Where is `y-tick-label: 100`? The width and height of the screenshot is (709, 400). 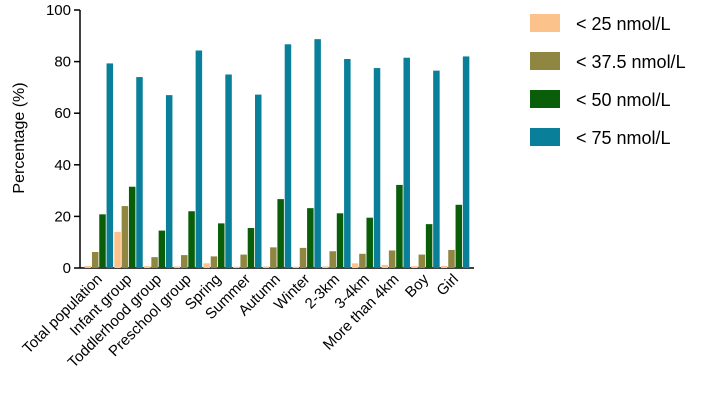
y-tick-label: 100 is located at coordinates (58, 10).